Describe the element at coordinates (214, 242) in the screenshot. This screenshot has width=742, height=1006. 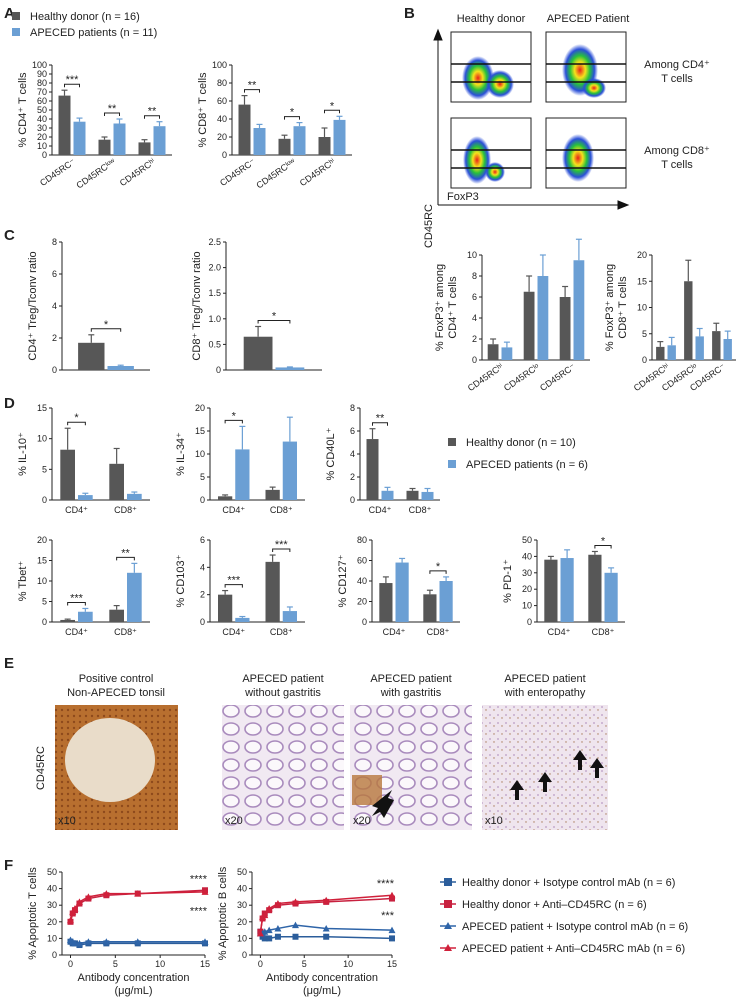
I see `y-tick-label: 2.5` at that location.